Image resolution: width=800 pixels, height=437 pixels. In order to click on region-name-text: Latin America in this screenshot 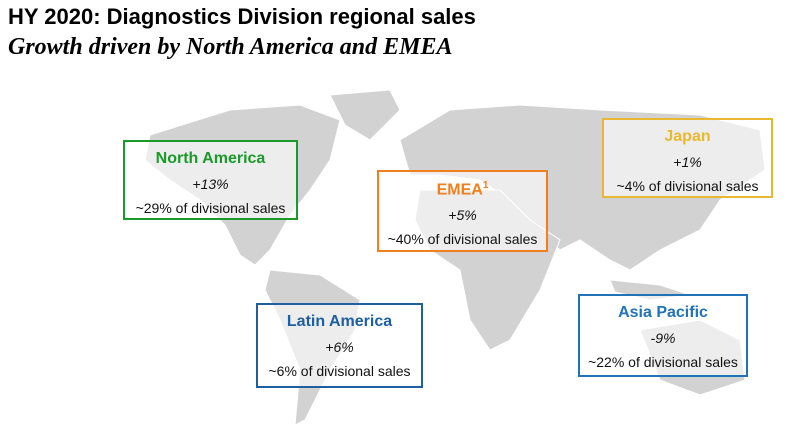, I will do `click(339, 321)`.